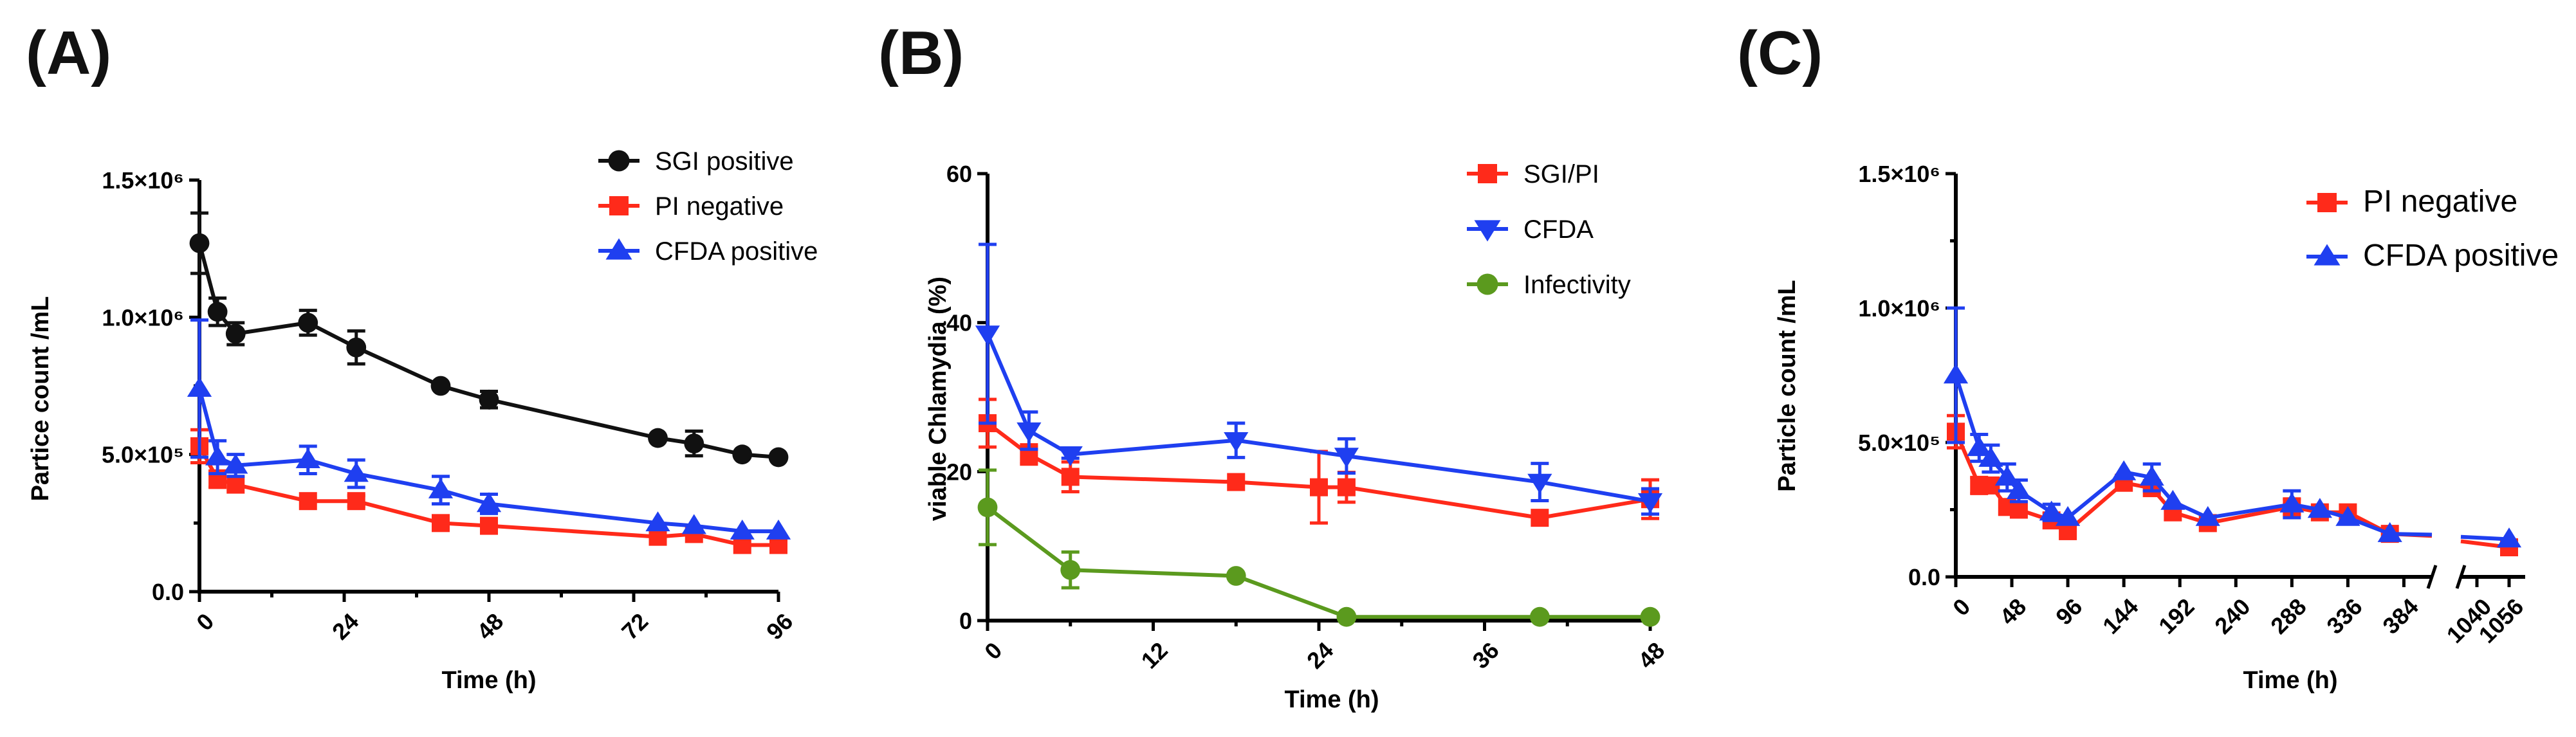 Image resolution: width=2576 pixels, height=737 pixels. What do you see at coordinates (1331, 699) in the screenshot?
I see `panel-b-x-axis-title: Time (h)` at bounding box center [1331, 699].